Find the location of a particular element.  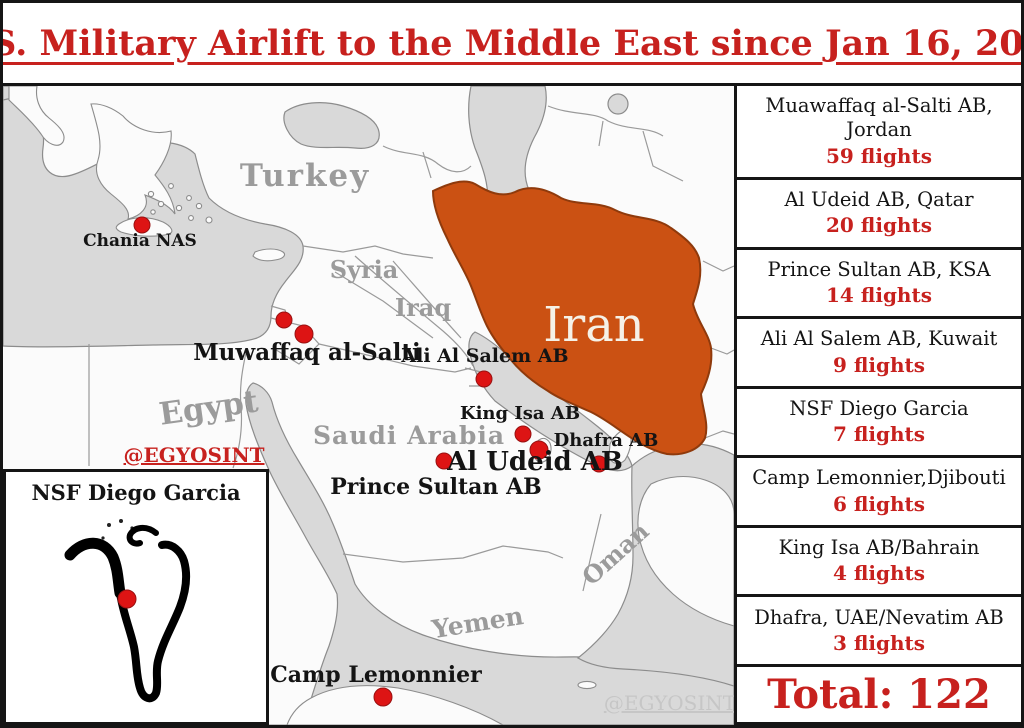

table-row: King Isa AB/Bahrain 4 flights is located at coordinates (879, 563).